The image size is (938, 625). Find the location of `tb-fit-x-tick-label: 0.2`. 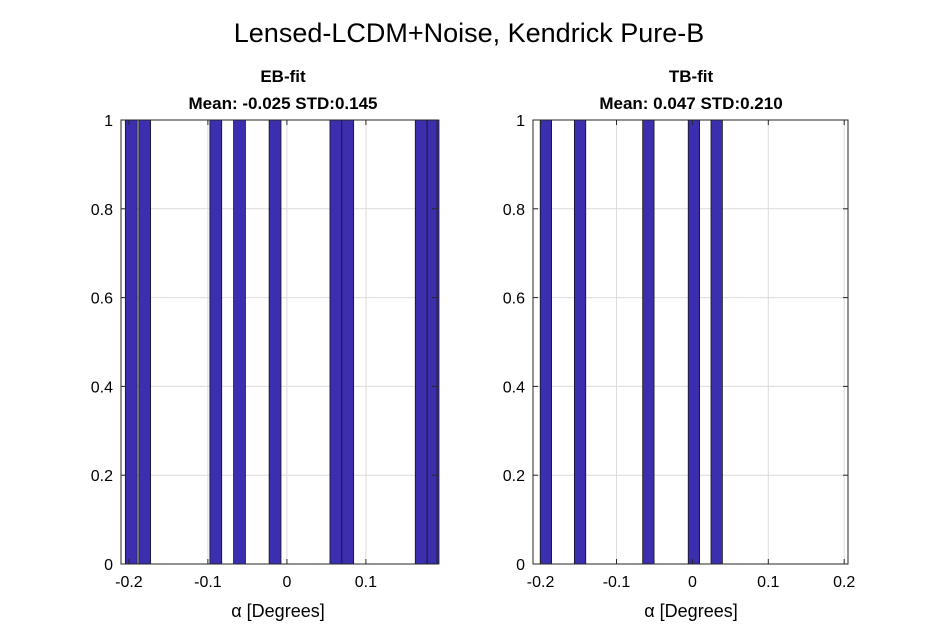

tb-fit-x-tick-label: 0.2 is located at coordinates (844, 582).